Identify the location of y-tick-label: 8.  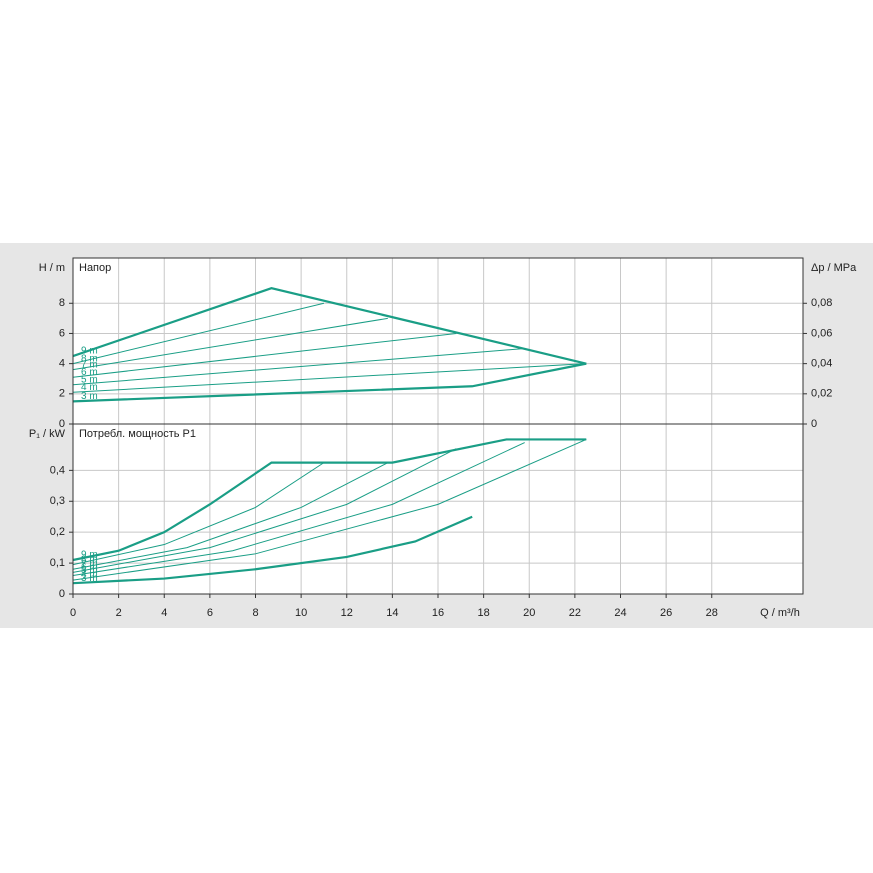
(62, 303).